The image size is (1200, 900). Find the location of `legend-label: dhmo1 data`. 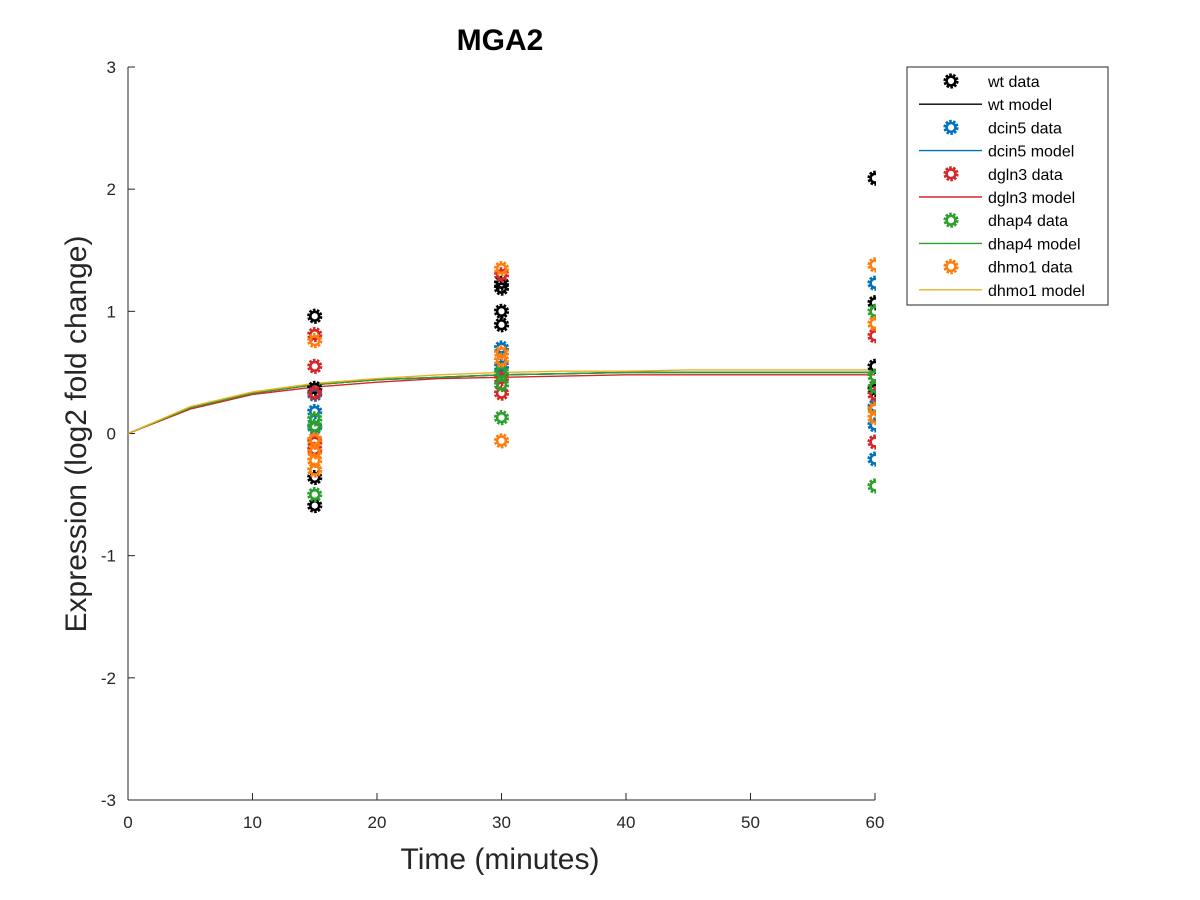

legend-label: dhmo1 data is located at coordinates (1030, 268).